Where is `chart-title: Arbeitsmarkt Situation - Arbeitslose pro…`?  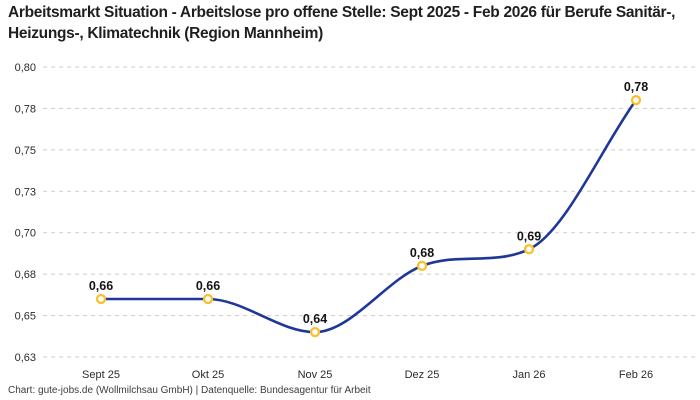 chart-title: Arbeitsmarkt Situation - Arbeitslose pro… is located at coordinates (342, 23).